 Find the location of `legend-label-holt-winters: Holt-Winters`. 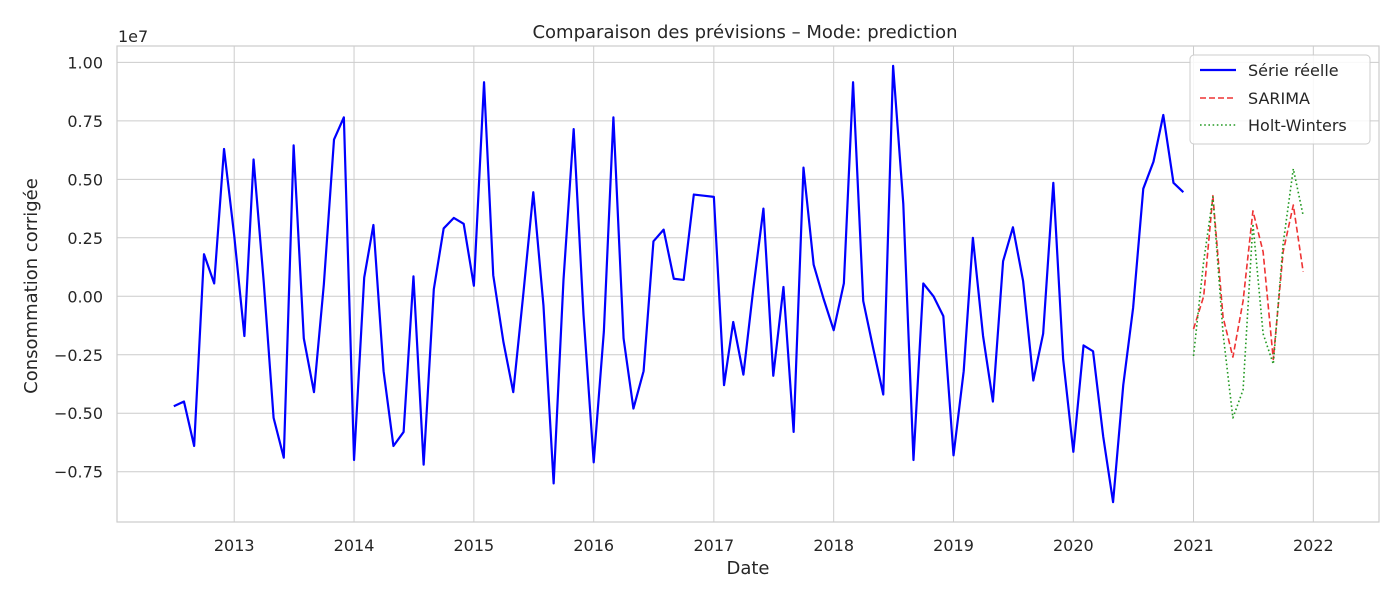

legend-label-holt-winters: Holt-Winters is located at coordinates (1297, 125).